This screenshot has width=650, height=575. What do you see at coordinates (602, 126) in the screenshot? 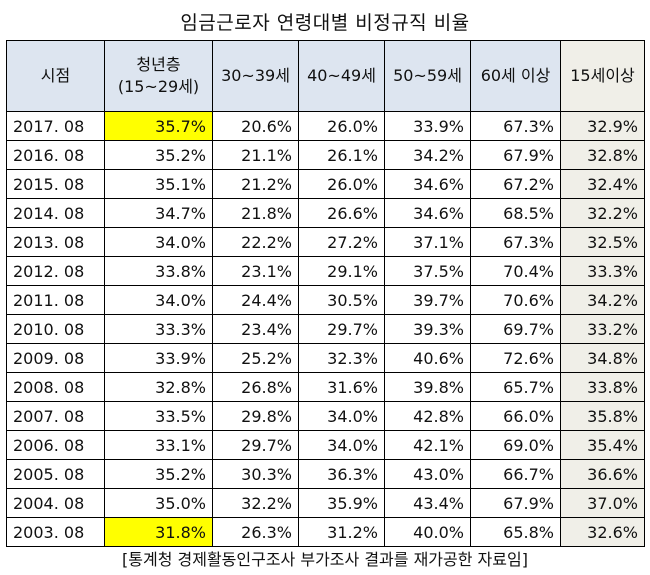
I see `cell-15plus: 32.9%` at bounding box center [602, 126].